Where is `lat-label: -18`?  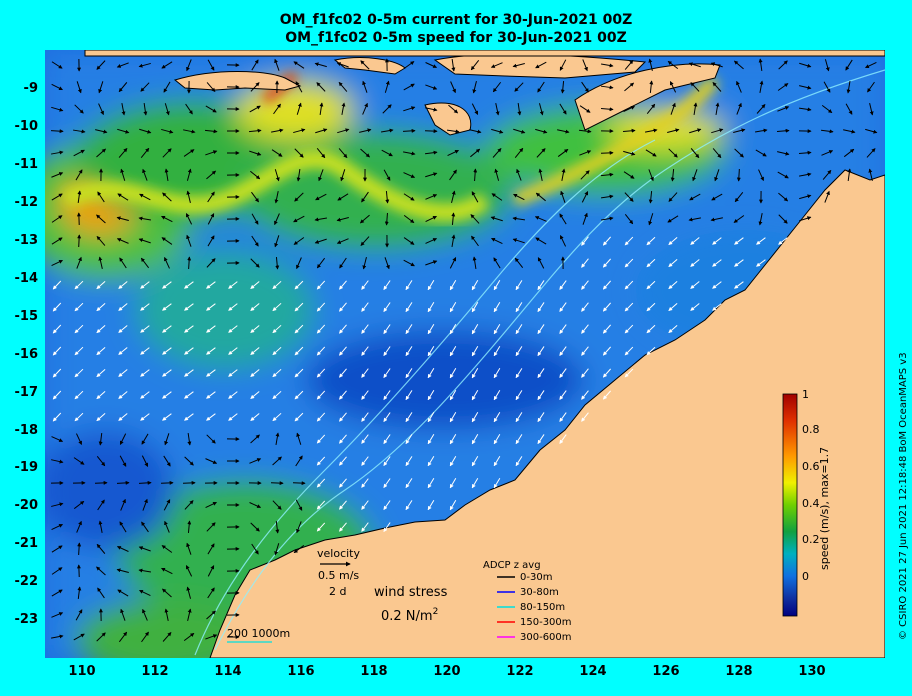 lat-label: -18 is located at coordinates (26, 430).